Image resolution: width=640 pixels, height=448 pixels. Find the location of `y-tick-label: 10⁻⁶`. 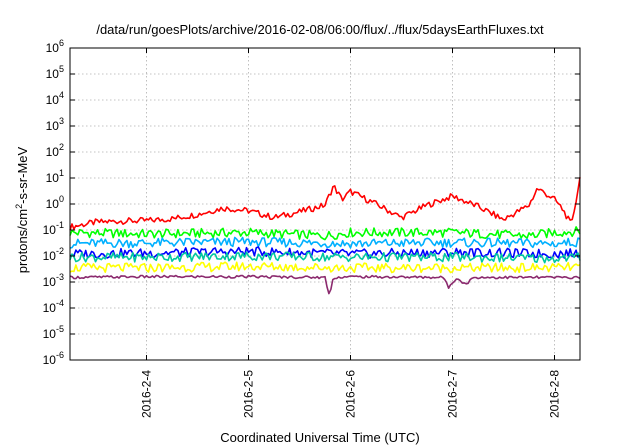

y-tick-label: 10⁻⁶ is located at coordinates (53, 358).